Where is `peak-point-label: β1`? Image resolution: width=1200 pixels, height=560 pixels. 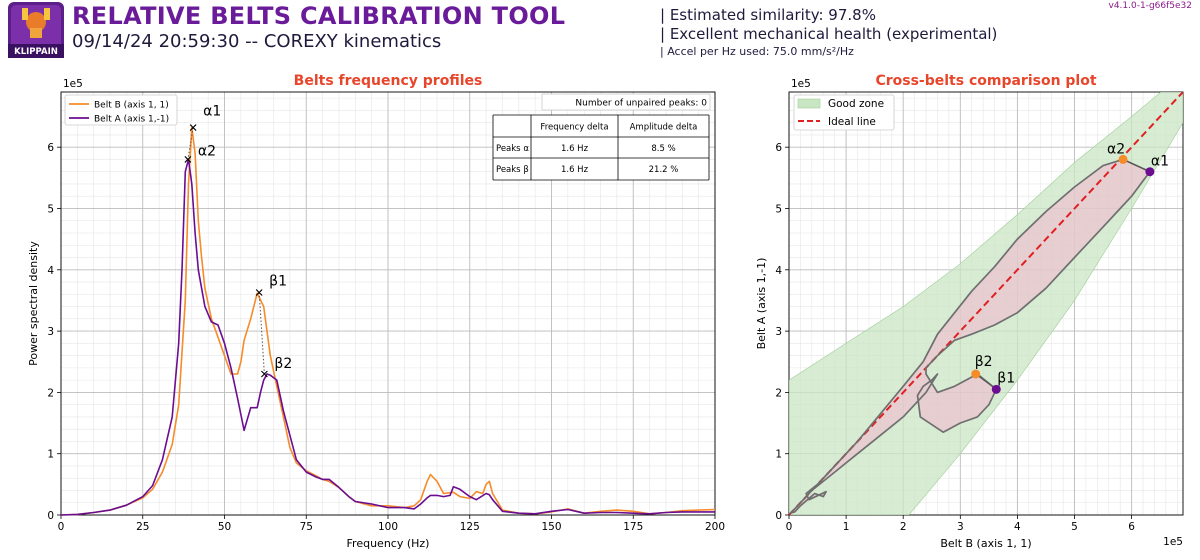 peak-point-label: β1 is located at coordinates (1006, 378).